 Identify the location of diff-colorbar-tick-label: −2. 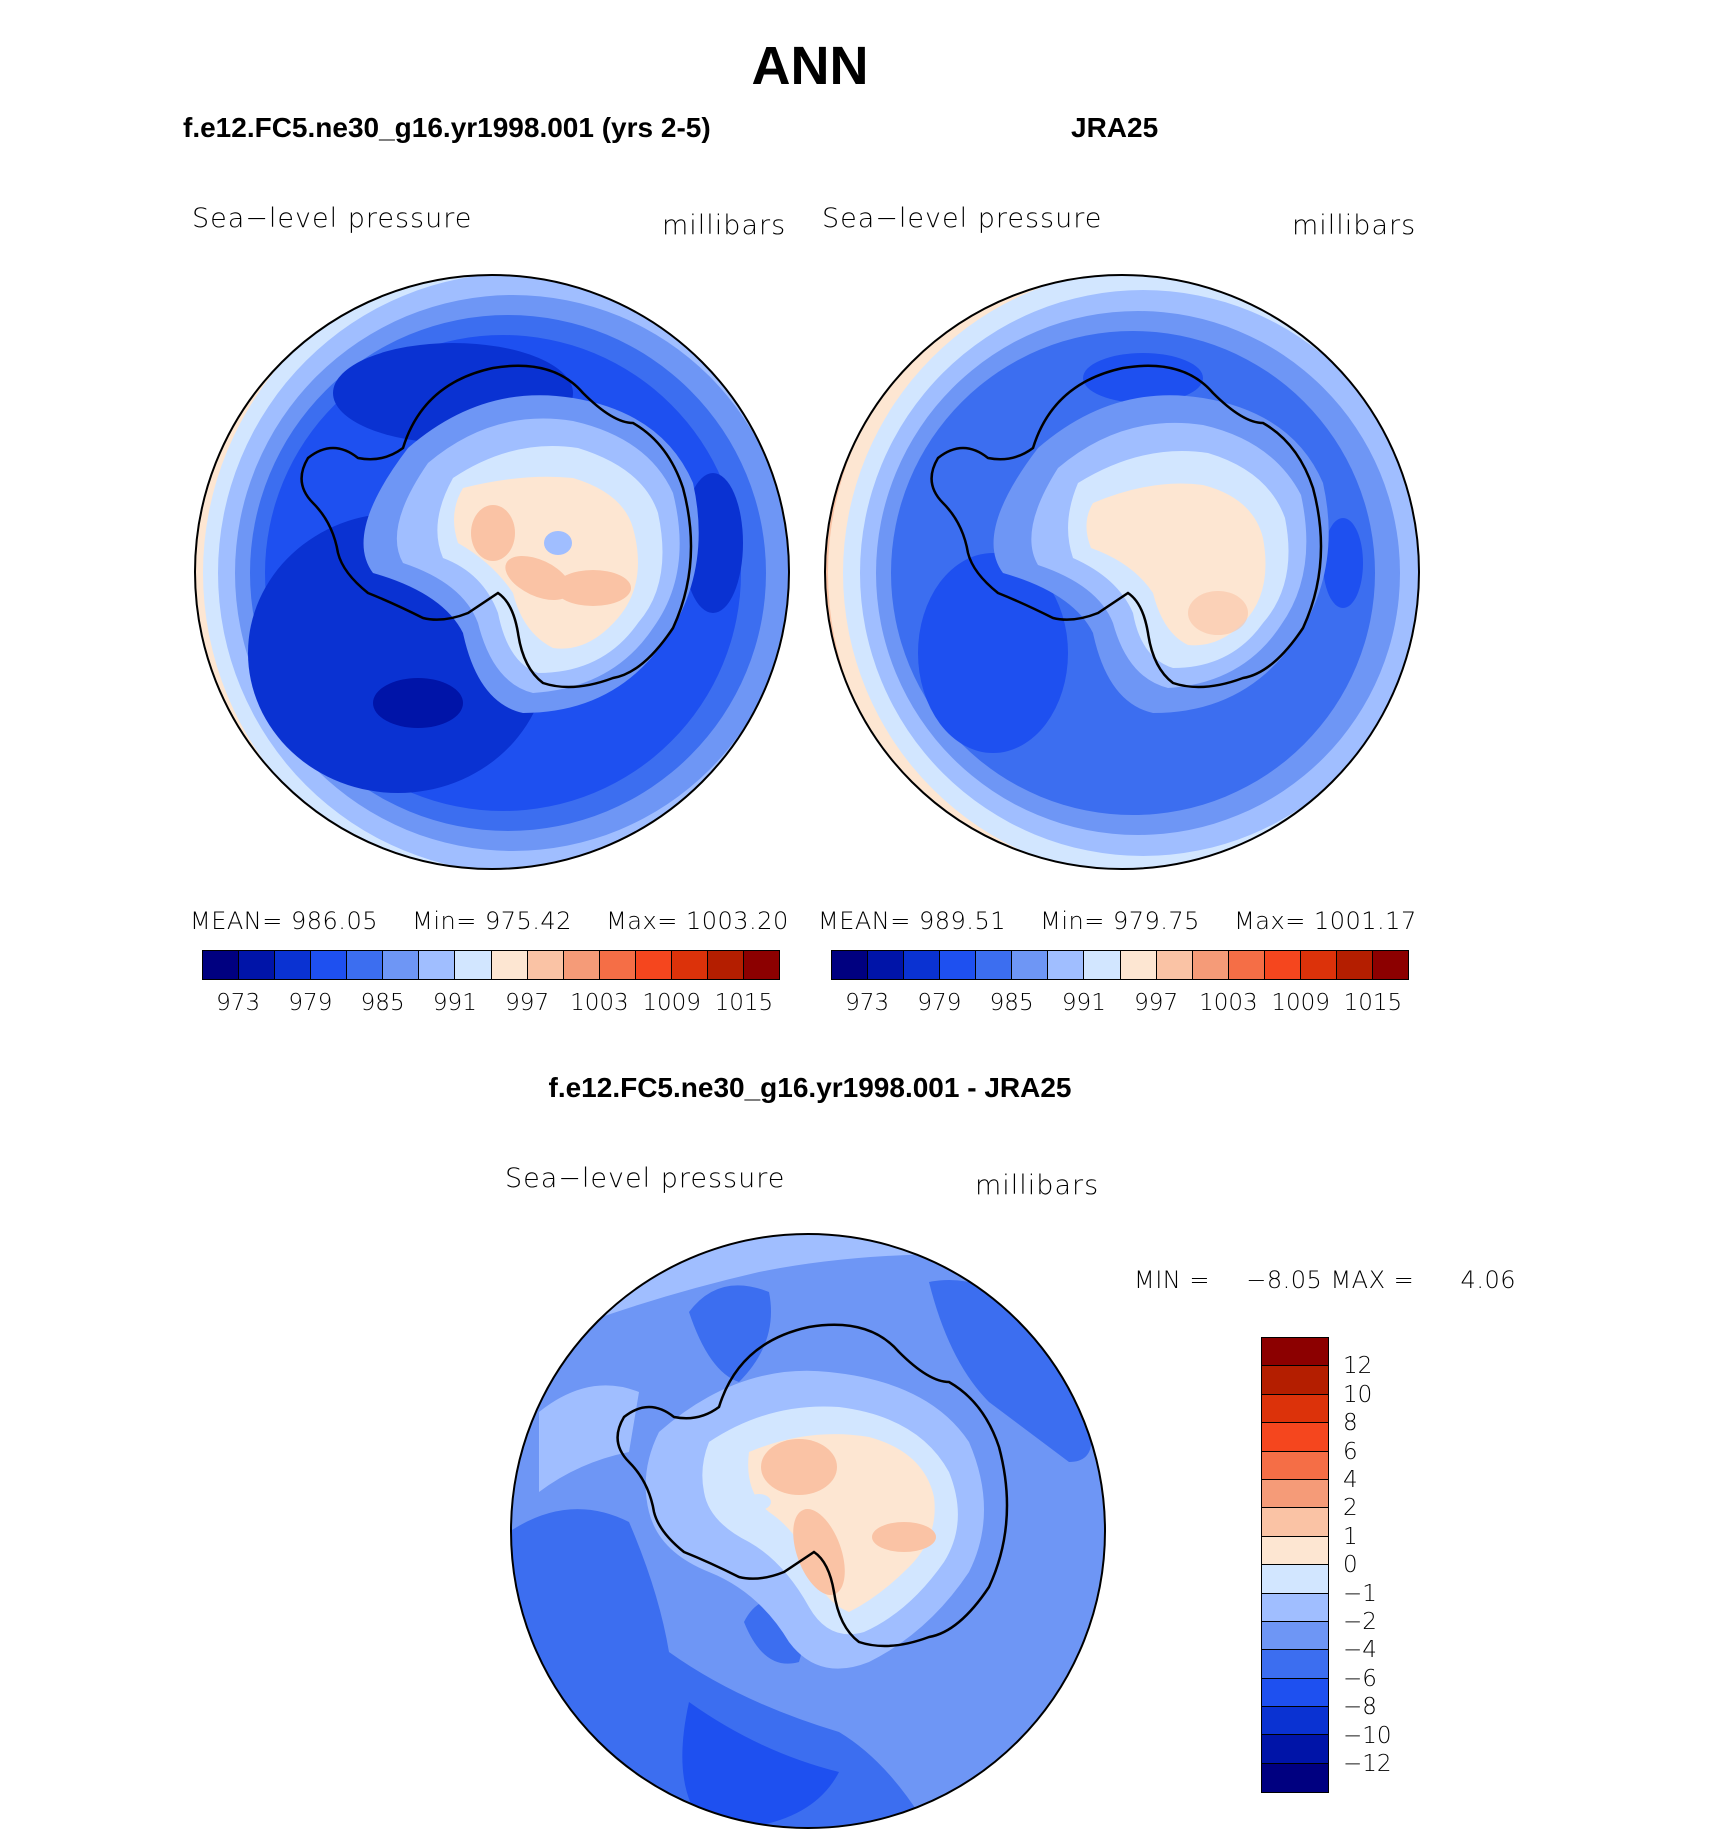
(1360, 1622).